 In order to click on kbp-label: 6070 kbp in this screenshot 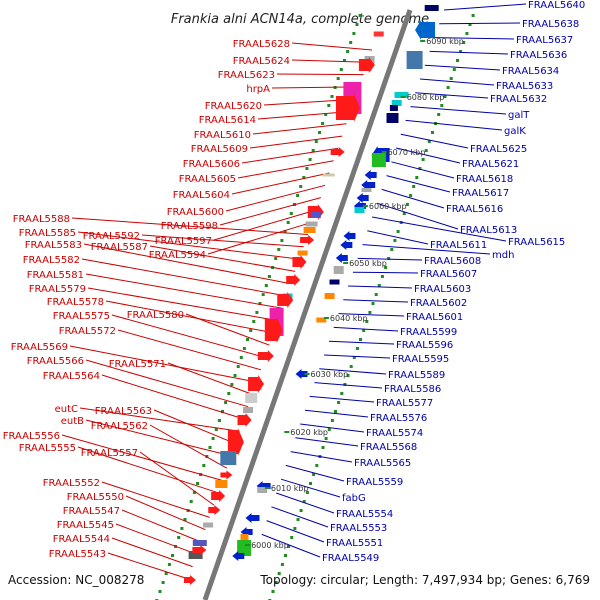, I will do `click(407, 152)`.